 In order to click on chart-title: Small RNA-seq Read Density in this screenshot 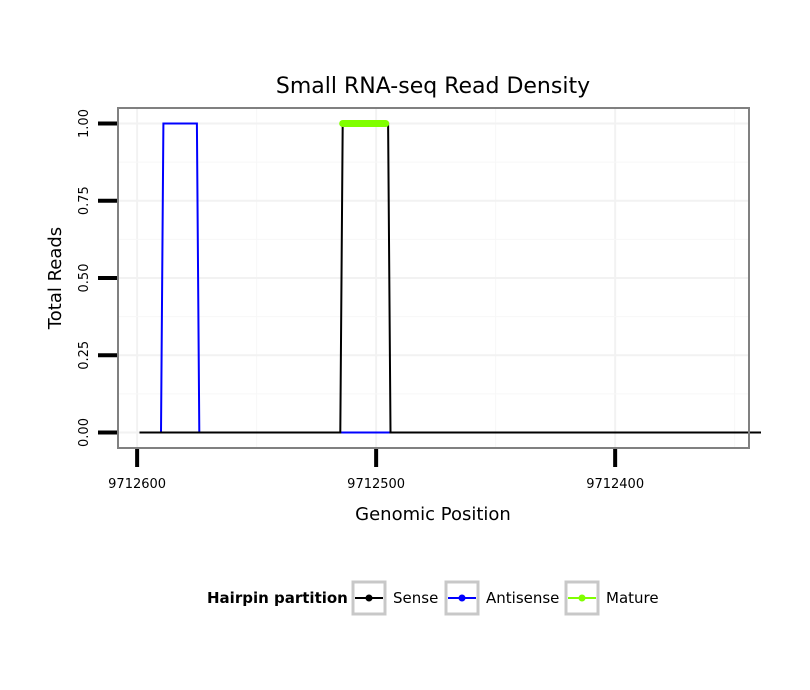, I will do `click(433, 86)`.